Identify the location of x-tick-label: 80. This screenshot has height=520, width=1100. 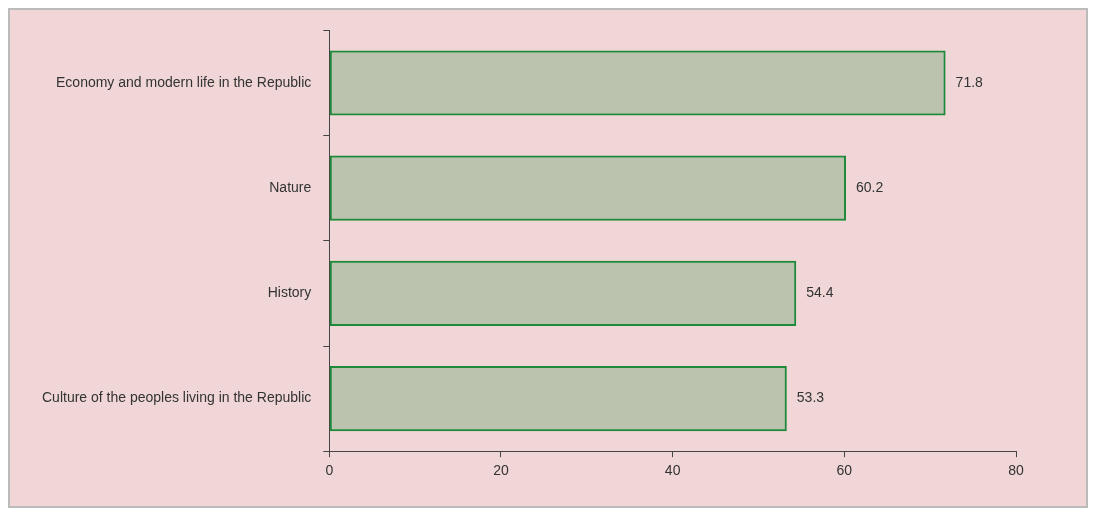
(1016, 470).